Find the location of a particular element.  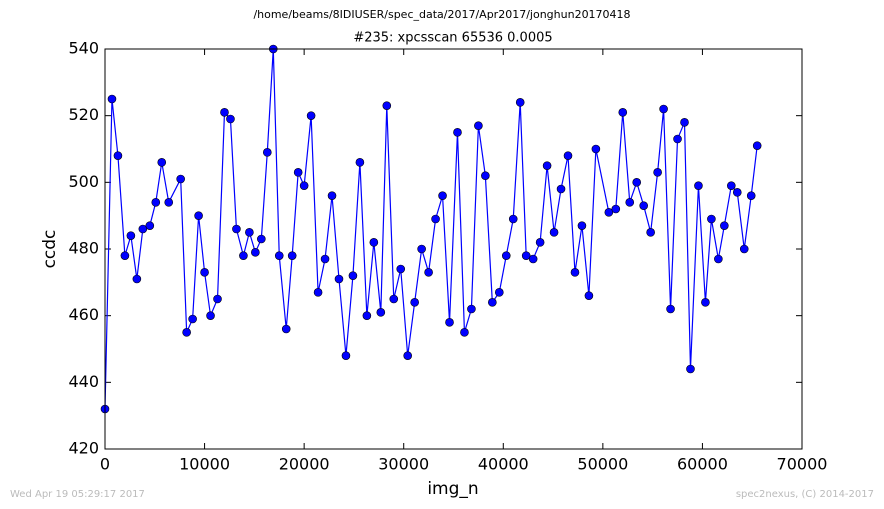

x-axis-label: img_n is located at coordinates (452, 489).